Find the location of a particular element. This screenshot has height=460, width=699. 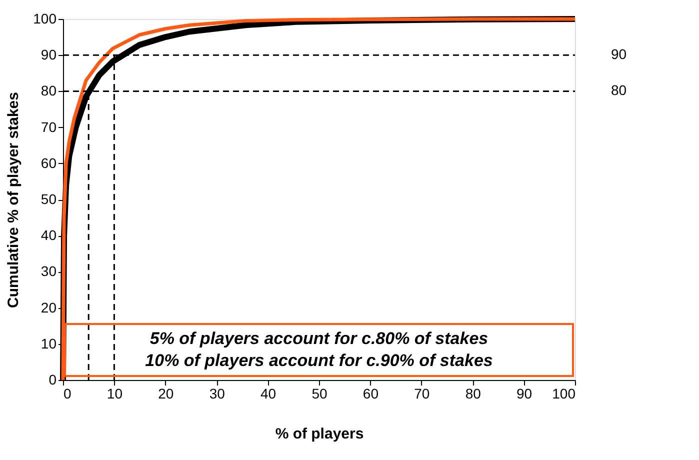

x-tick-label: 40 is located at coordinates (268, 394).